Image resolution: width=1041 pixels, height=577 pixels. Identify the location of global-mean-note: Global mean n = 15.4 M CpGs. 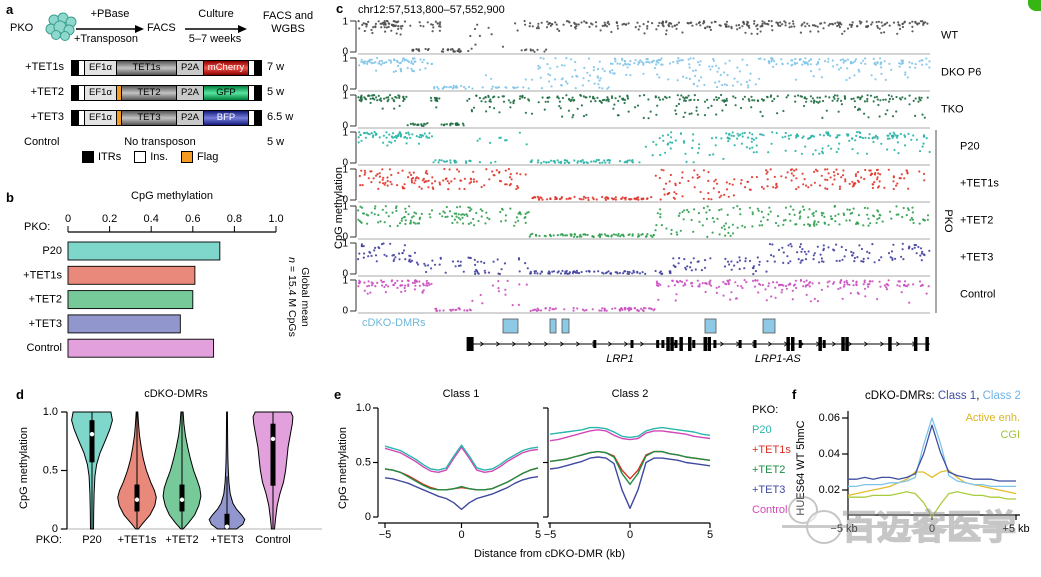
(298, 297).